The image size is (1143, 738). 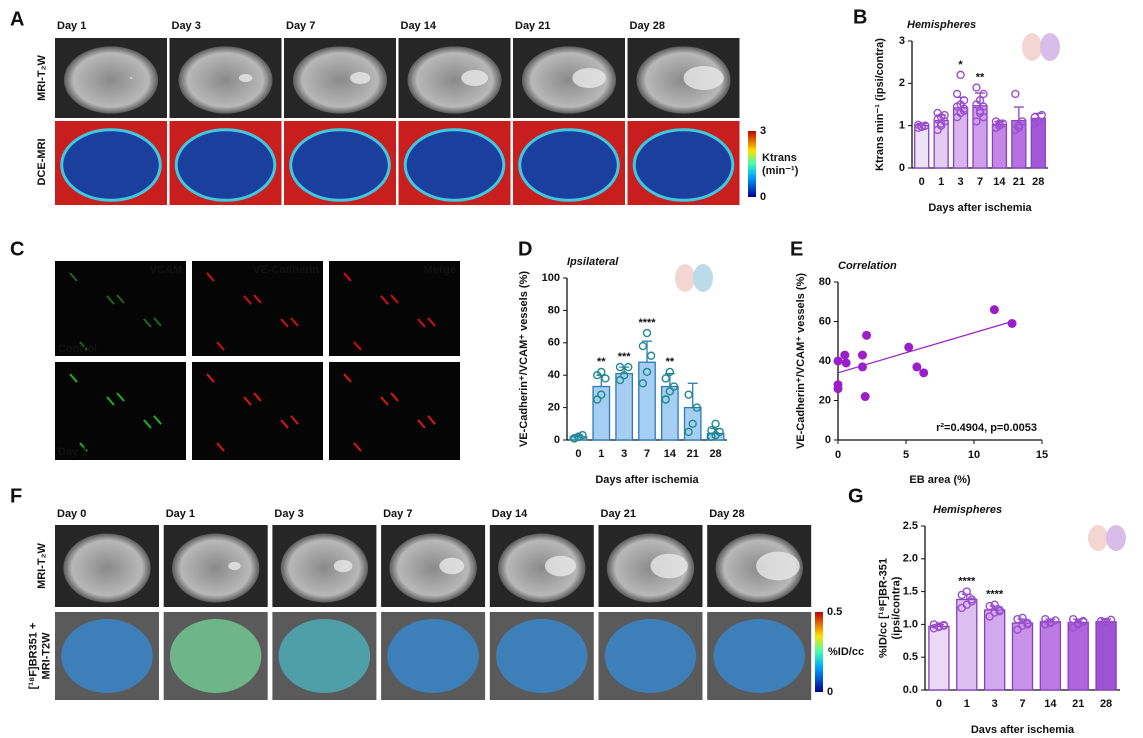 I want to click on day-label: Day 1, so click(x=180, y=514).